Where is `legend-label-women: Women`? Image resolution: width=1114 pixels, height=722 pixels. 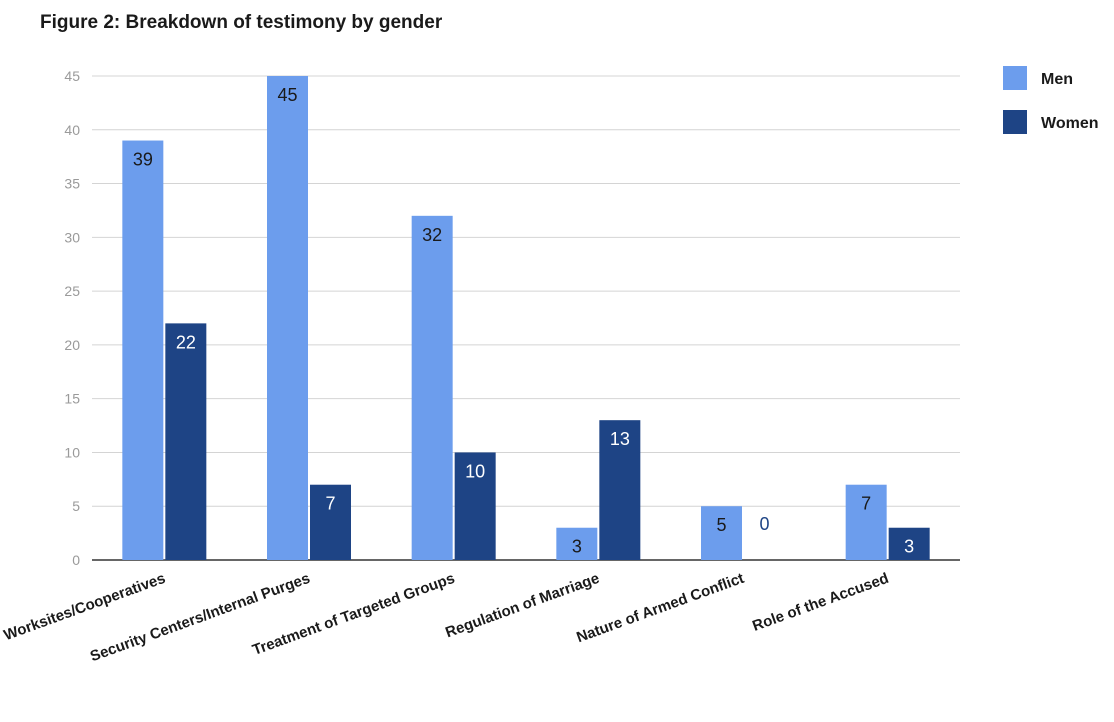
legend-label-women: Women is located at coordinates (1069, 123).